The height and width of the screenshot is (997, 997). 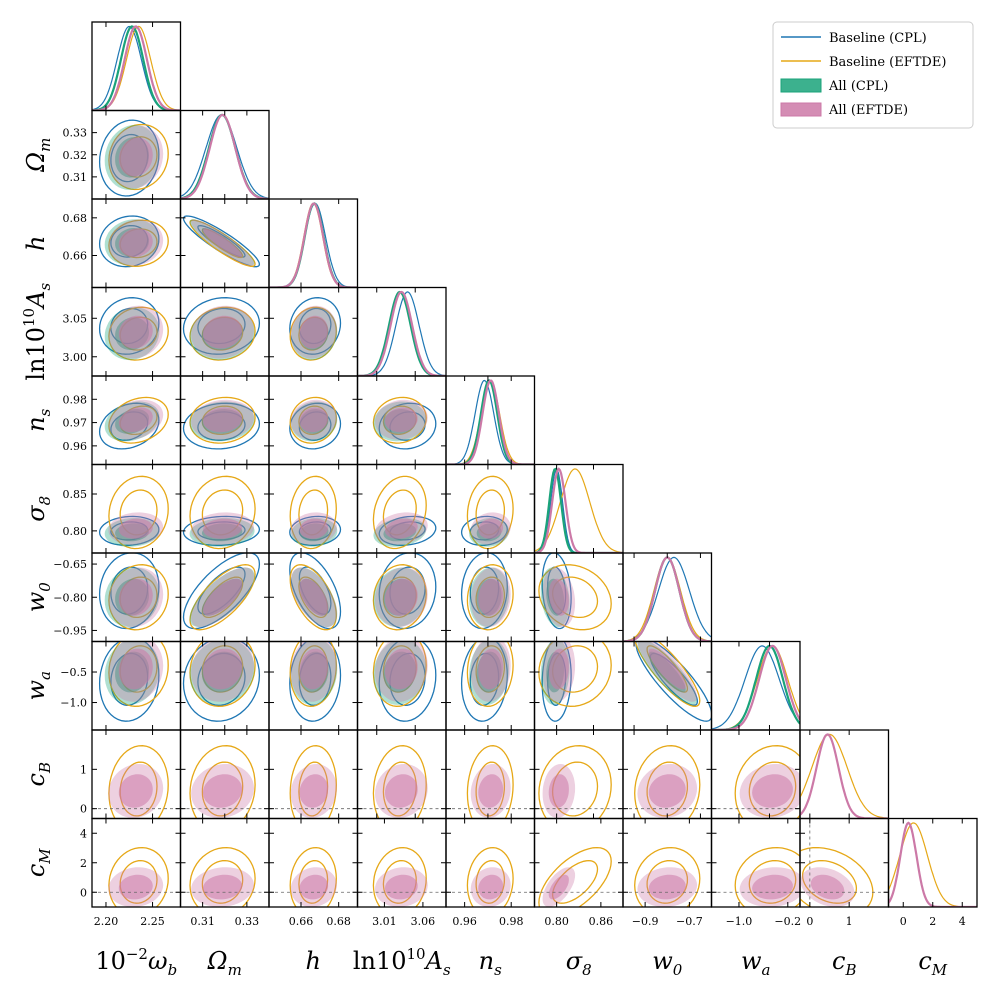 I want to click on label-sub: b, so click(x=173, y=970).